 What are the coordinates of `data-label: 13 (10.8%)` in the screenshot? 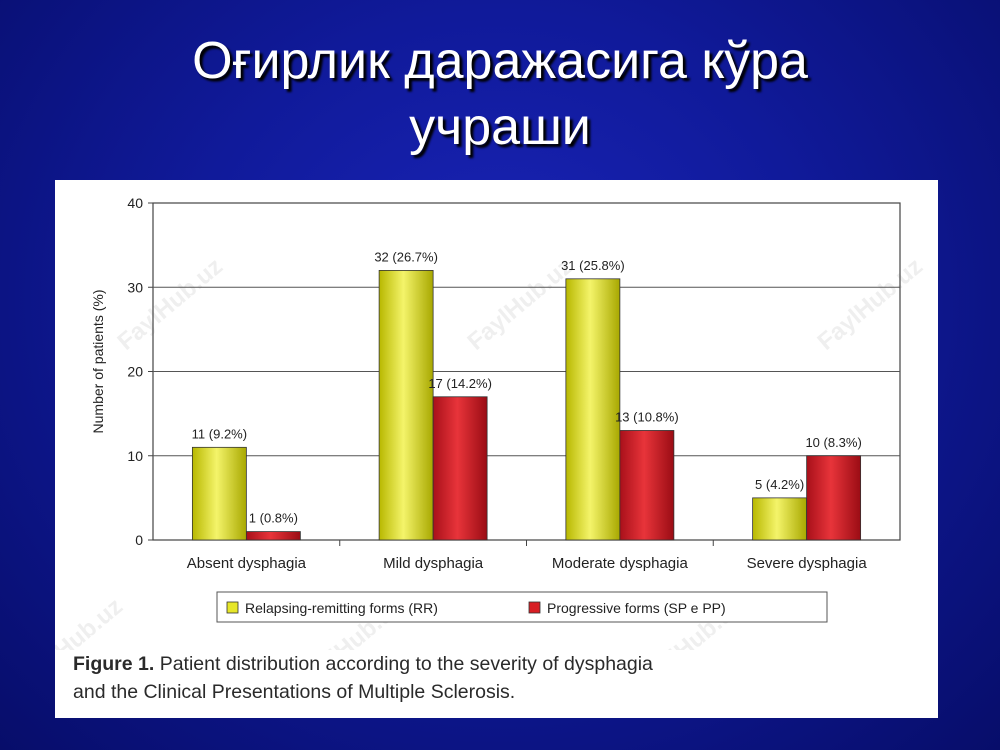 It's located at (647, 416).